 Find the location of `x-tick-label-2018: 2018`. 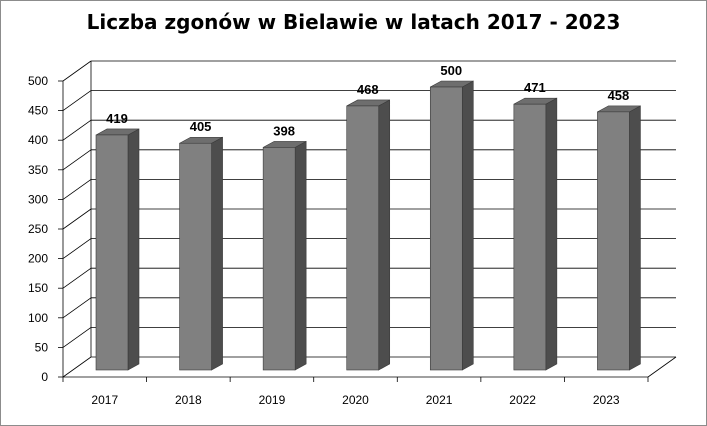

x-tick-label-2018: 2018 is located at coordinates (188, 400).